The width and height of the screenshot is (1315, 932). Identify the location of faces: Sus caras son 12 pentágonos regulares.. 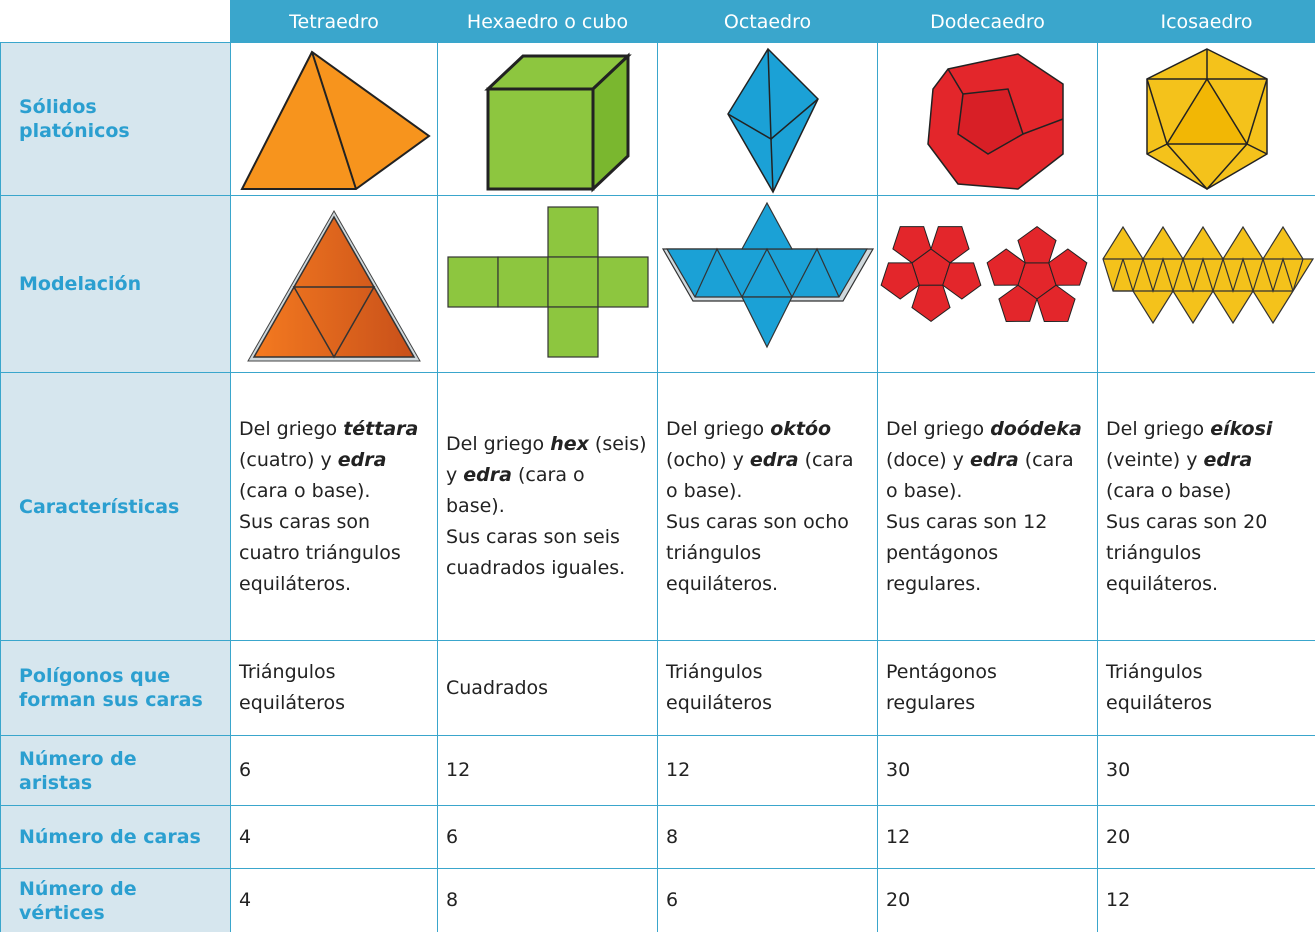
(967, 552).